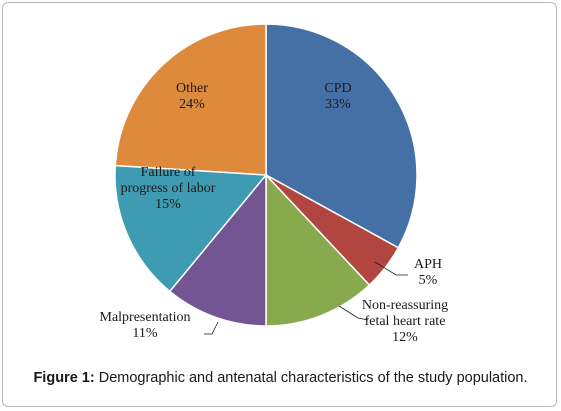  Describe the element at coordinates (353, 313) in the screenshot. I see `leader-line-non-reassuring-fetal-heart-rate` at that location.